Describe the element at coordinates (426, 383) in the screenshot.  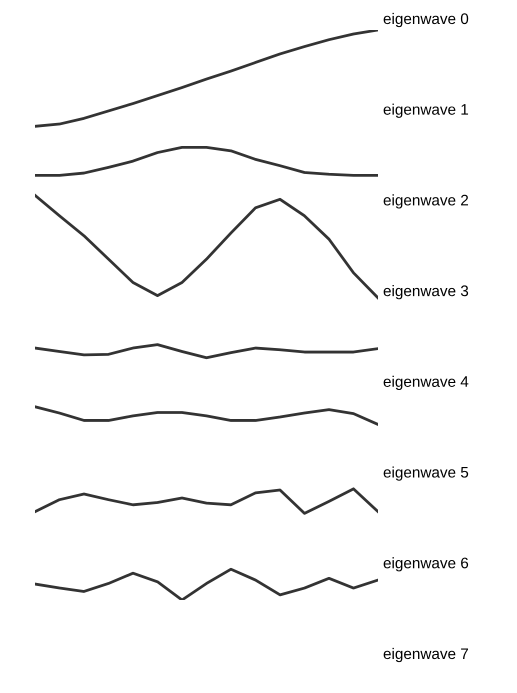
I see `annotation: eigenwave 4` at that location.